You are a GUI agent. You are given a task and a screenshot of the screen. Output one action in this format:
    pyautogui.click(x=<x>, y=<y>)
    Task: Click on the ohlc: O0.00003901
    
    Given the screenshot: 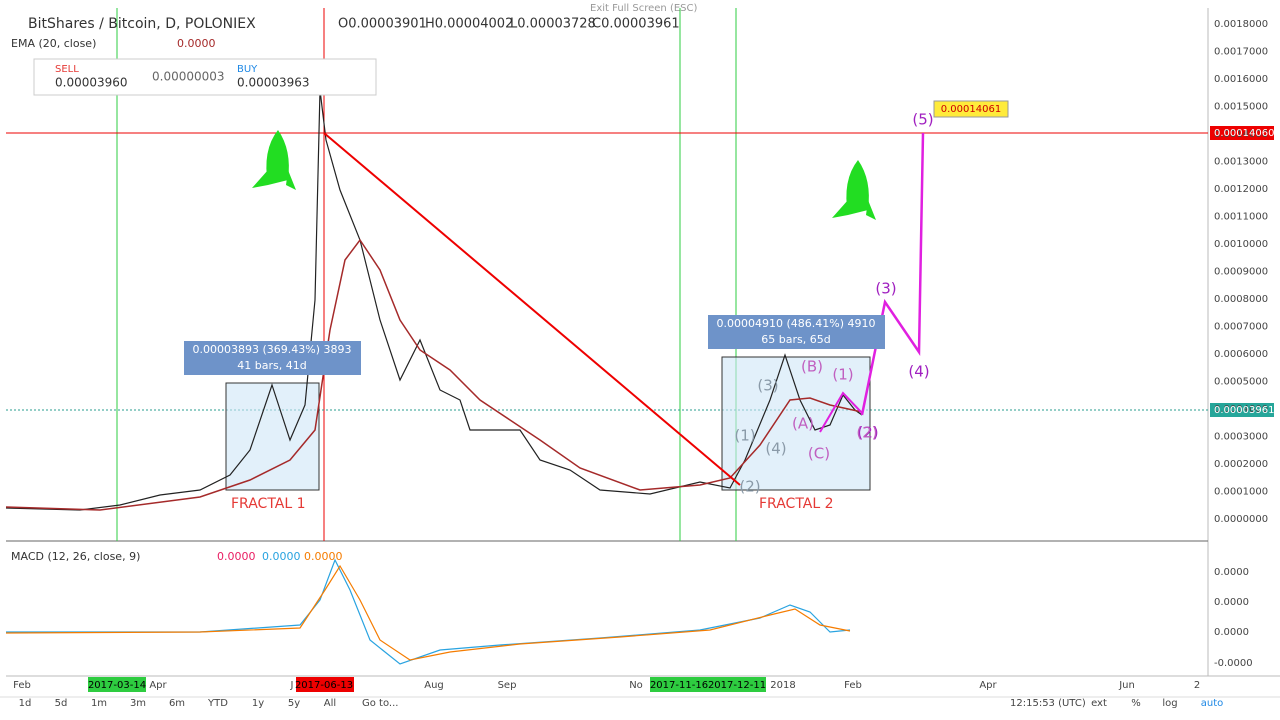 What is the action you would take?
    pyautogui.click(x=382, y=24)
    